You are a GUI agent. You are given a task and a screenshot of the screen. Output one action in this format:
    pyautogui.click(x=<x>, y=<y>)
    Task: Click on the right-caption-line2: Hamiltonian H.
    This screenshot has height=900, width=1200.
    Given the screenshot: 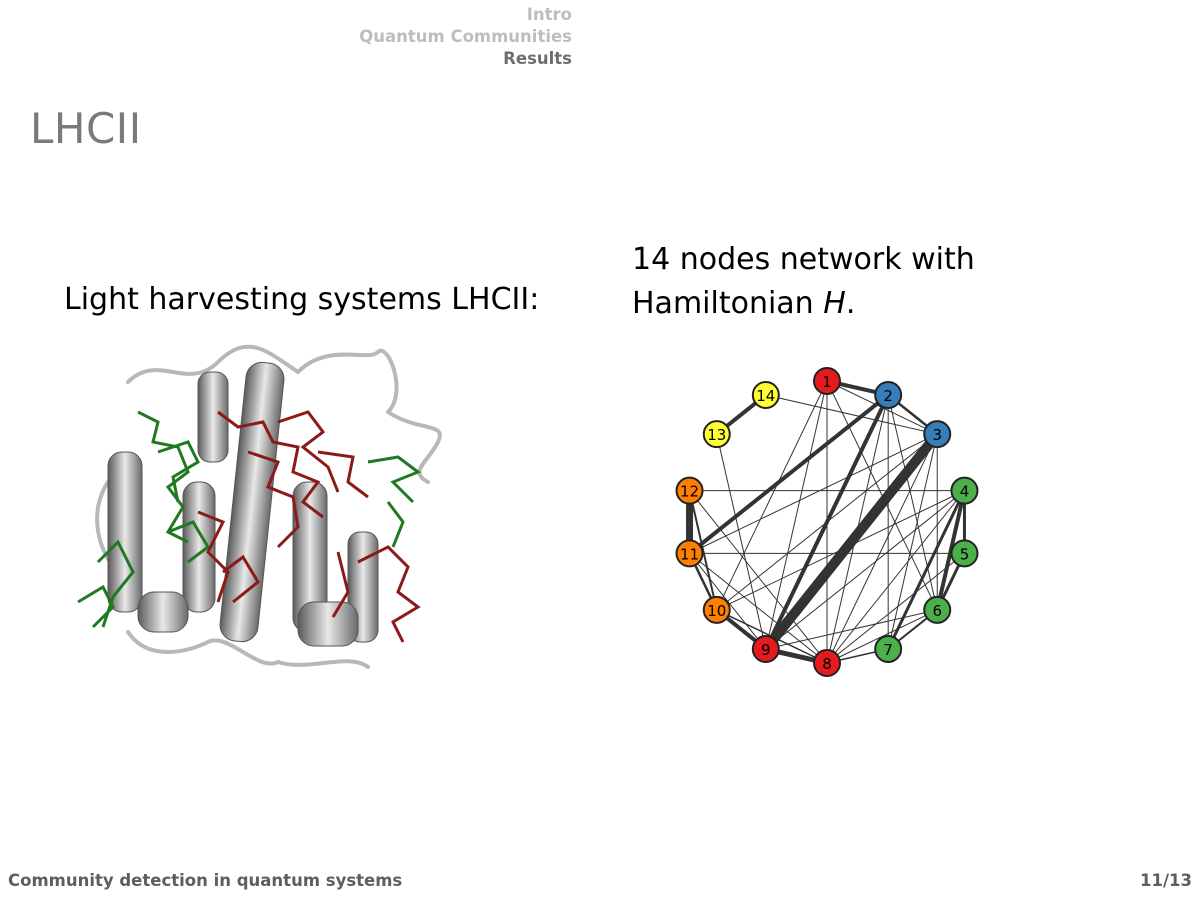 What is the action you would take?
    pyautogui.click(x=803, y=304)
    